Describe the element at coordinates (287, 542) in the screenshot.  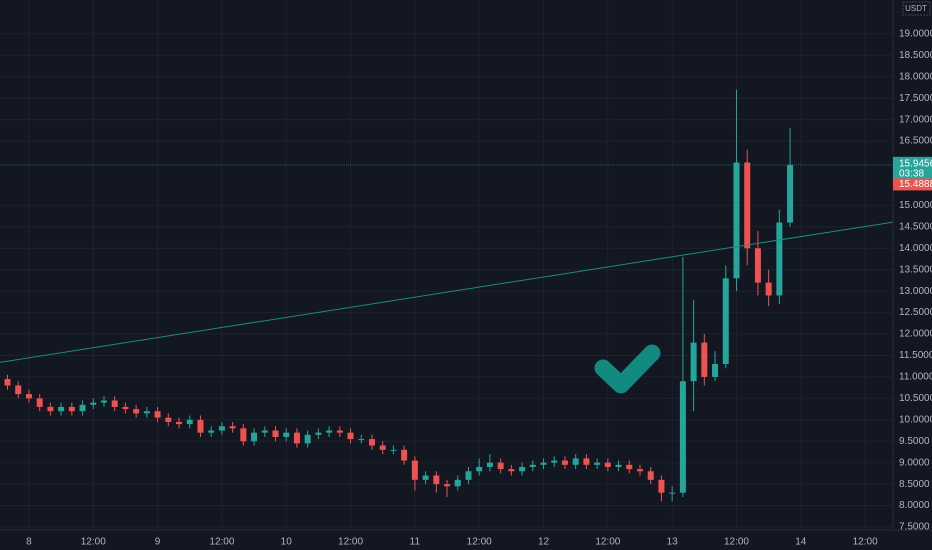
I see `x-tick-label: 10` at that location.